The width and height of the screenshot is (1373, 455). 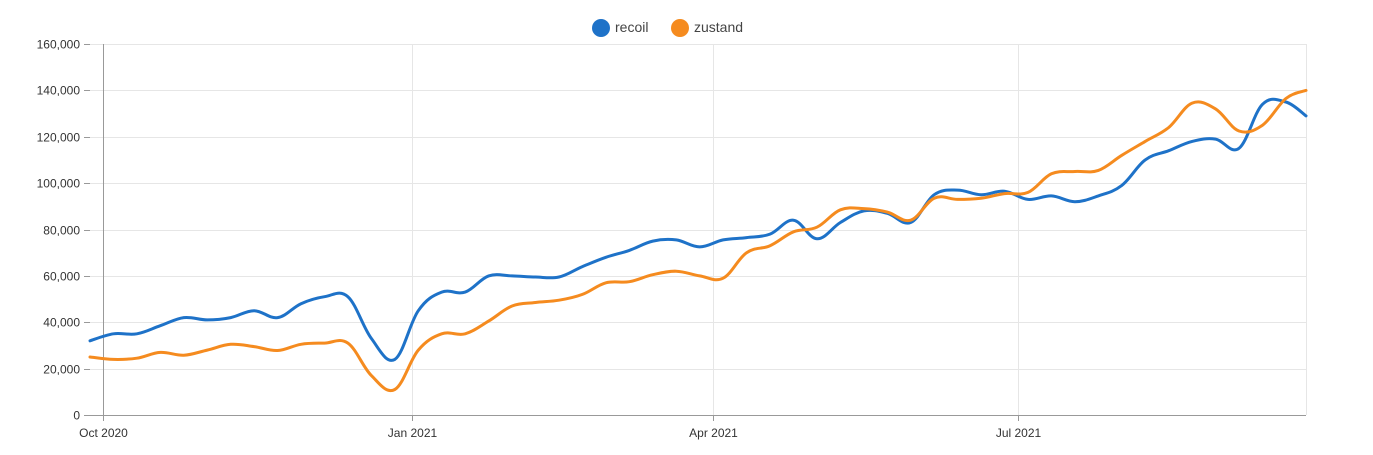 What do you see at coordinates (667, 28) in the screenshot?
I see `legend: recoil zustand` at bounding box center [667, 28].